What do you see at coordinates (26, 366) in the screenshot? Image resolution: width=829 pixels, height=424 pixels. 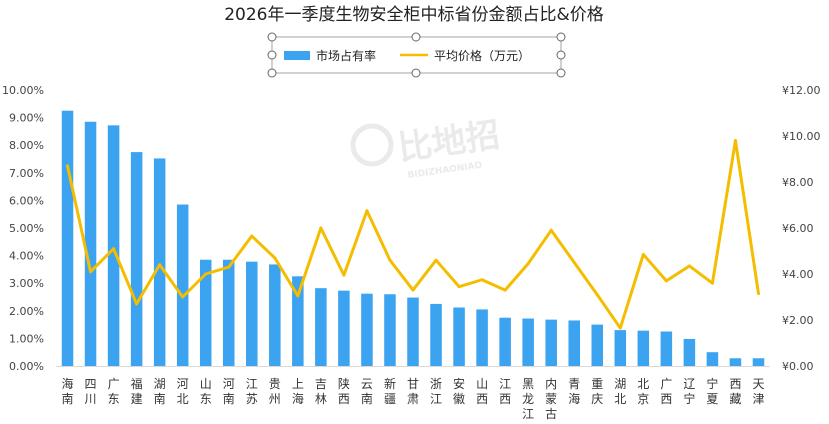 I see `y-left-tick-label: 0.00%` at bounding box center [26, 366].